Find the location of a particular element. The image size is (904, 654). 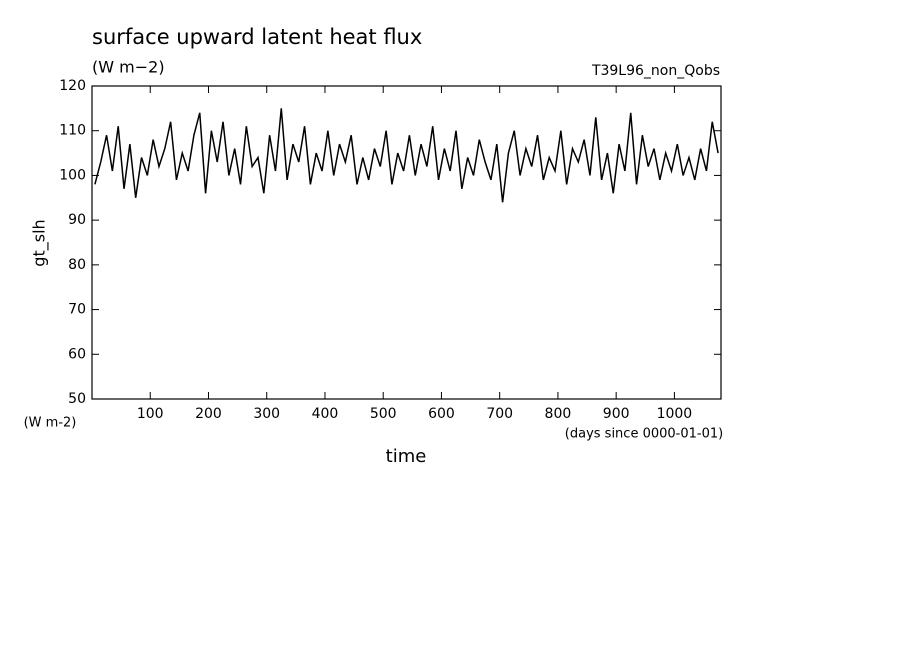

run-label: T39L96_non_Qobs is located at coordinates (655, 71).